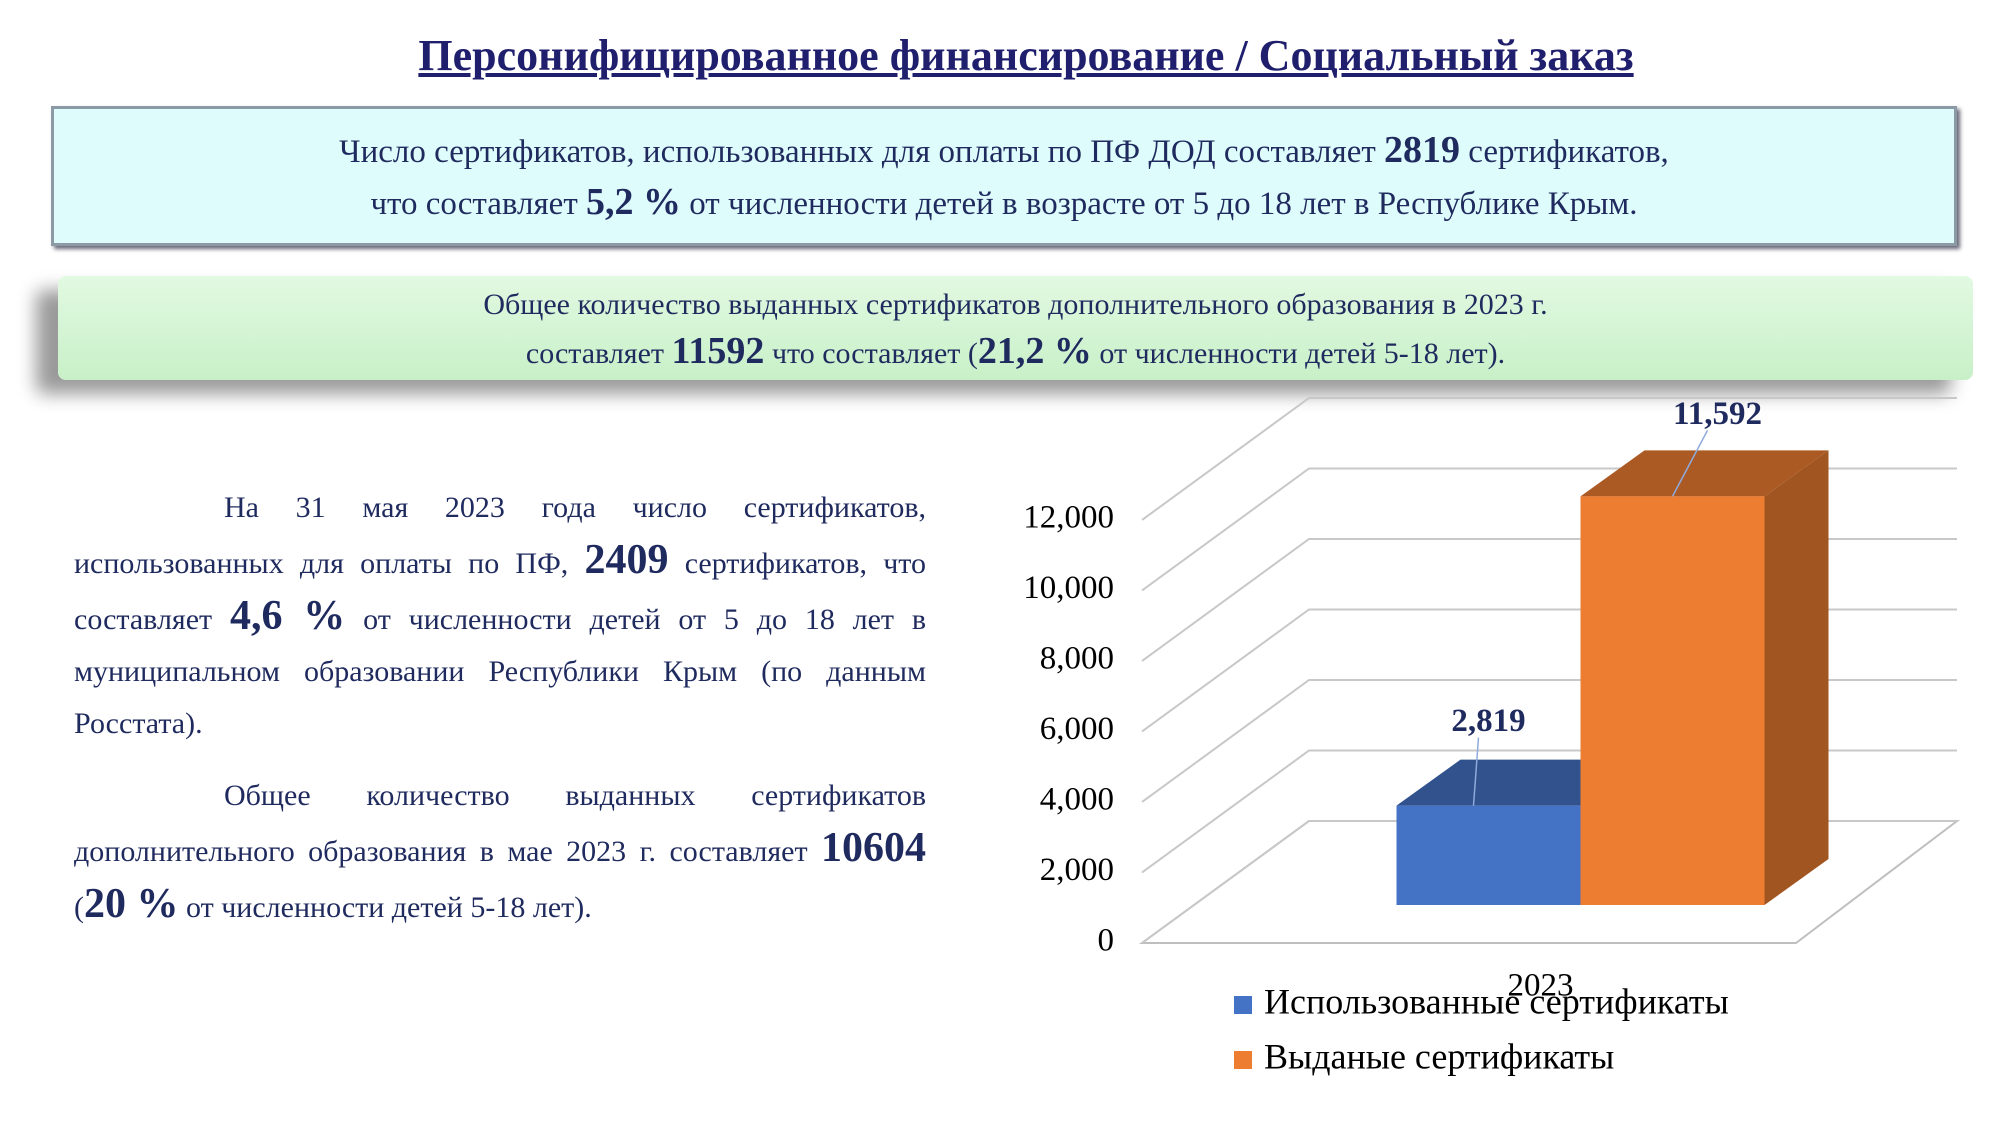 Image resolution: width=2000 pixels, height=1125 pixels. Describe the element at coordinates (626, 560) in the screenshot. I see `number: 2409` at that location.